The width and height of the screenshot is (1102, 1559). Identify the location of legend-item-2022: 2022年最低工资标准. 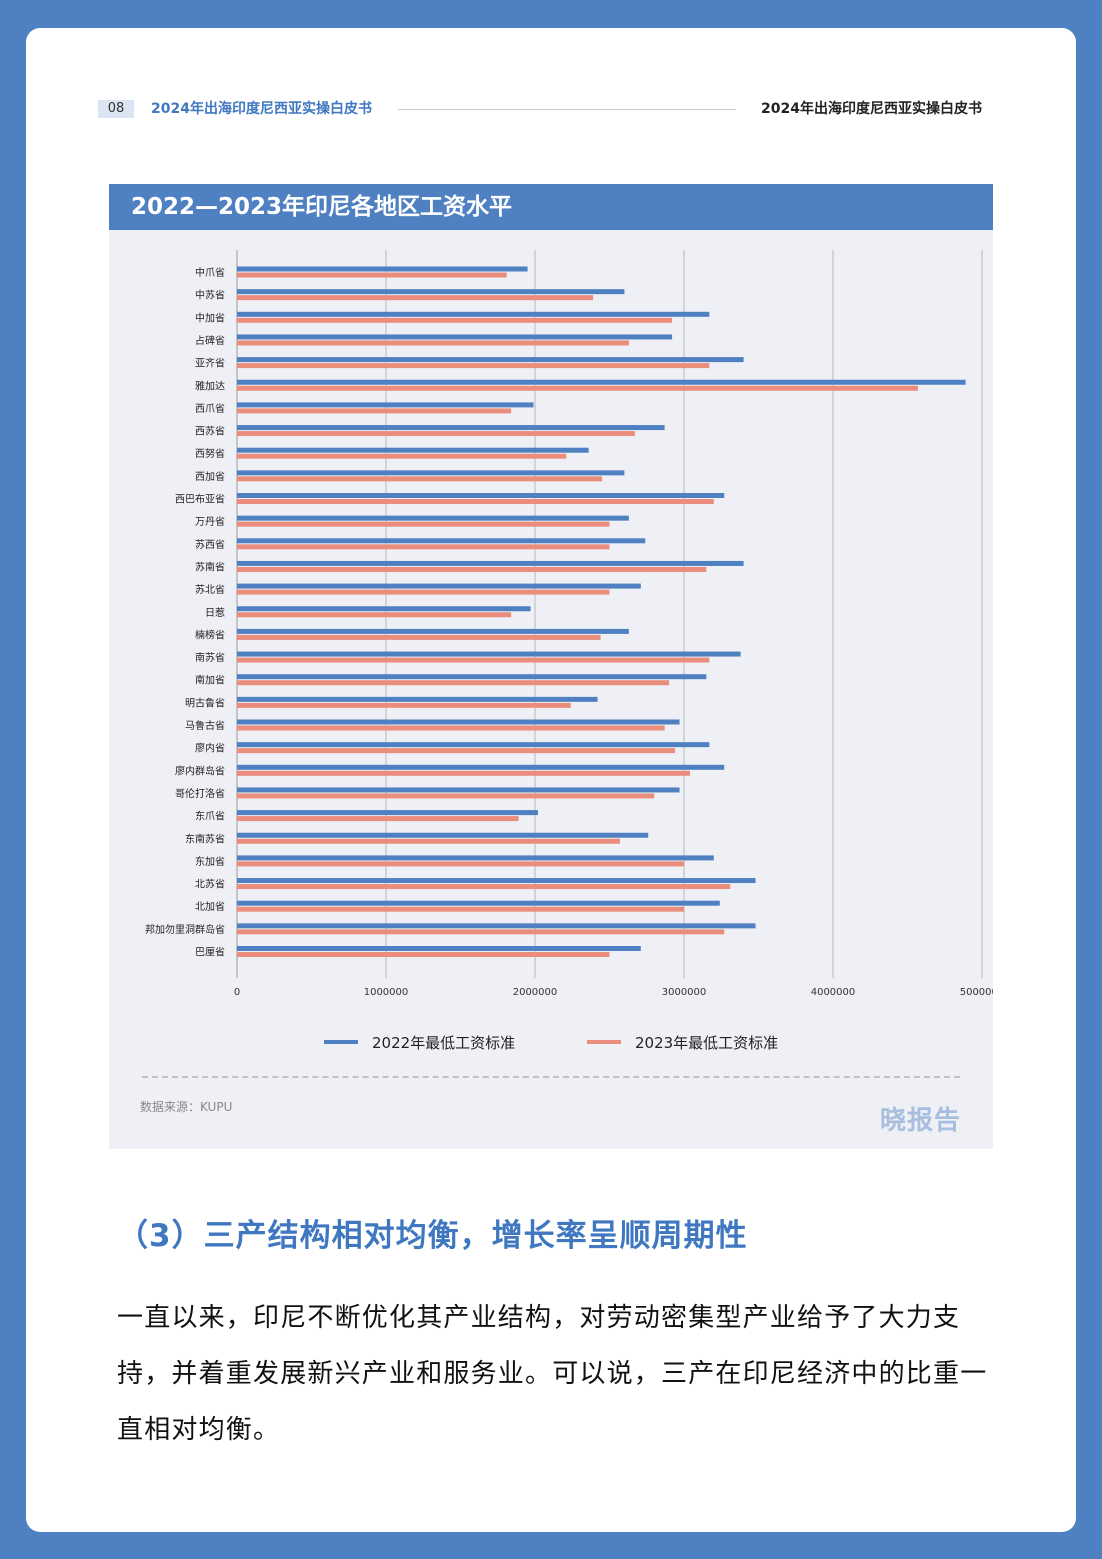
(419, 1042).